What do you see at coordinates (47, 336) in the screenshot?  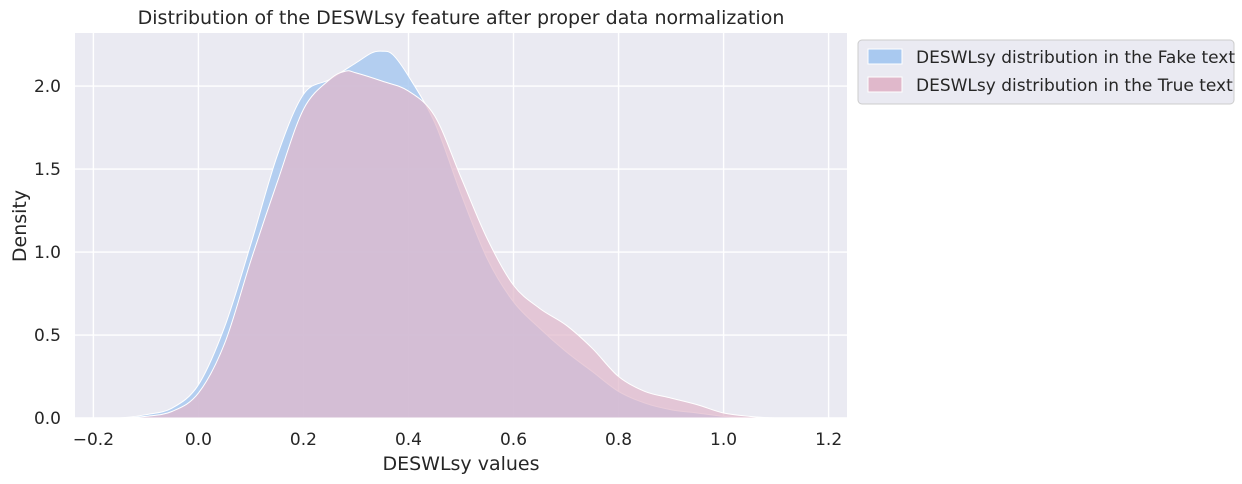 I see `y-tick-label: 0.5` at bounding box center [47, 336].